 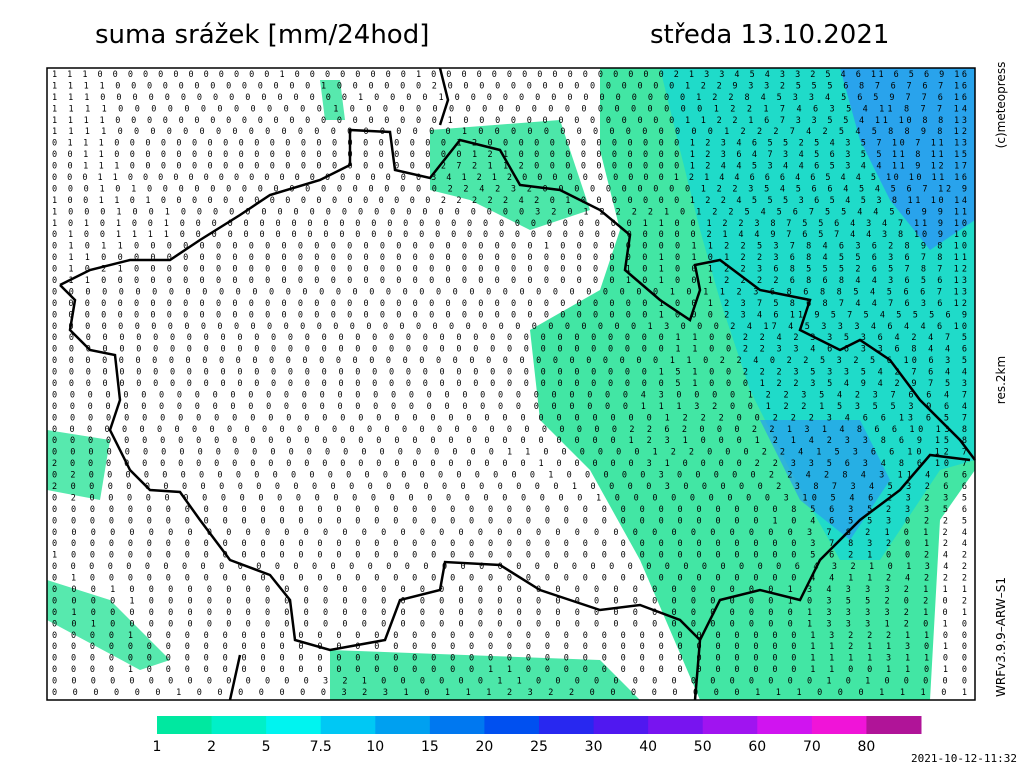 I want to click on colorbar-label: 5, so click(x=266, y=747).